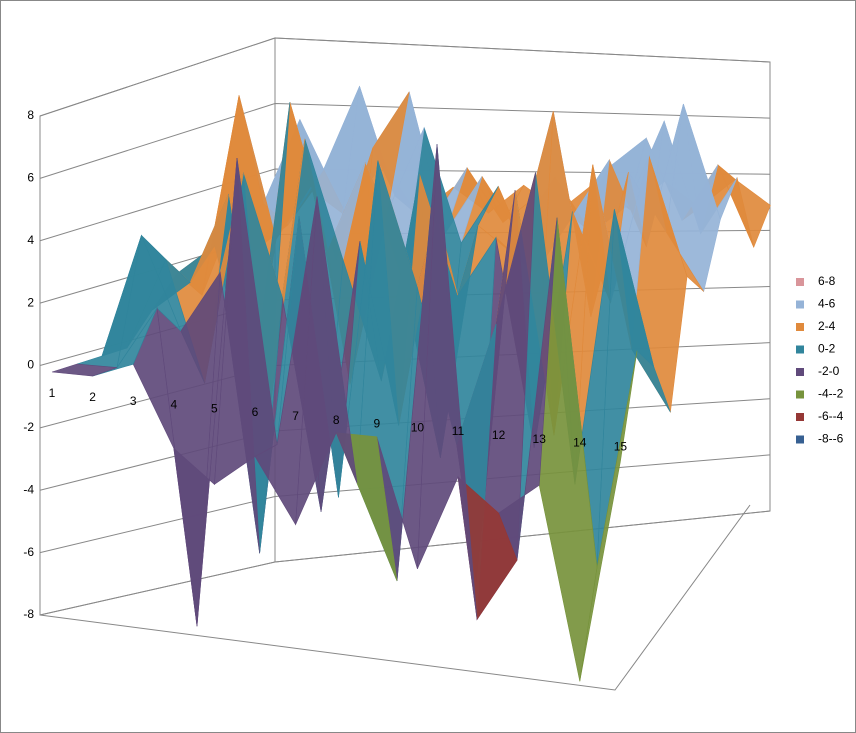  Describe the element at coordinates (295, 416) in the screenshot. I see `x-tick-label: 7` at that location.